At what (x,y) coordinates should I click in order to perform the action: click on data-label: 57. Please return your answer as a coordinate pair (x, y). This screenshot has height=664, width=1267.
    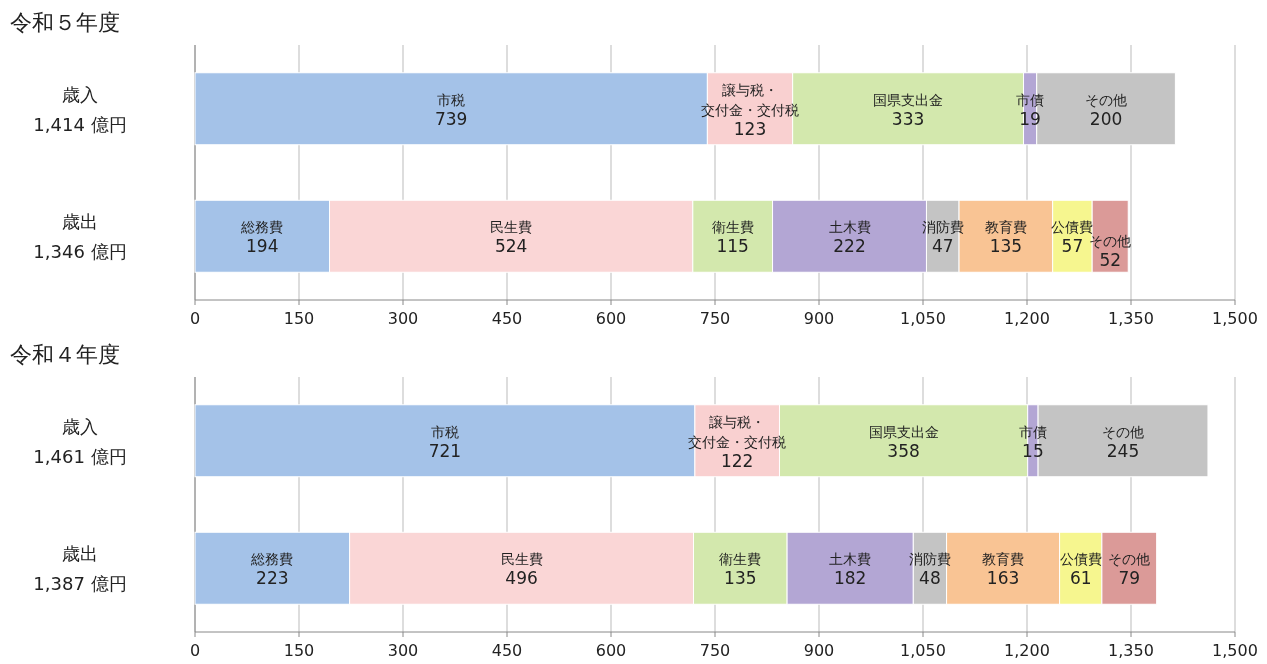
    Looking at the image, I should click on (1072, 246).